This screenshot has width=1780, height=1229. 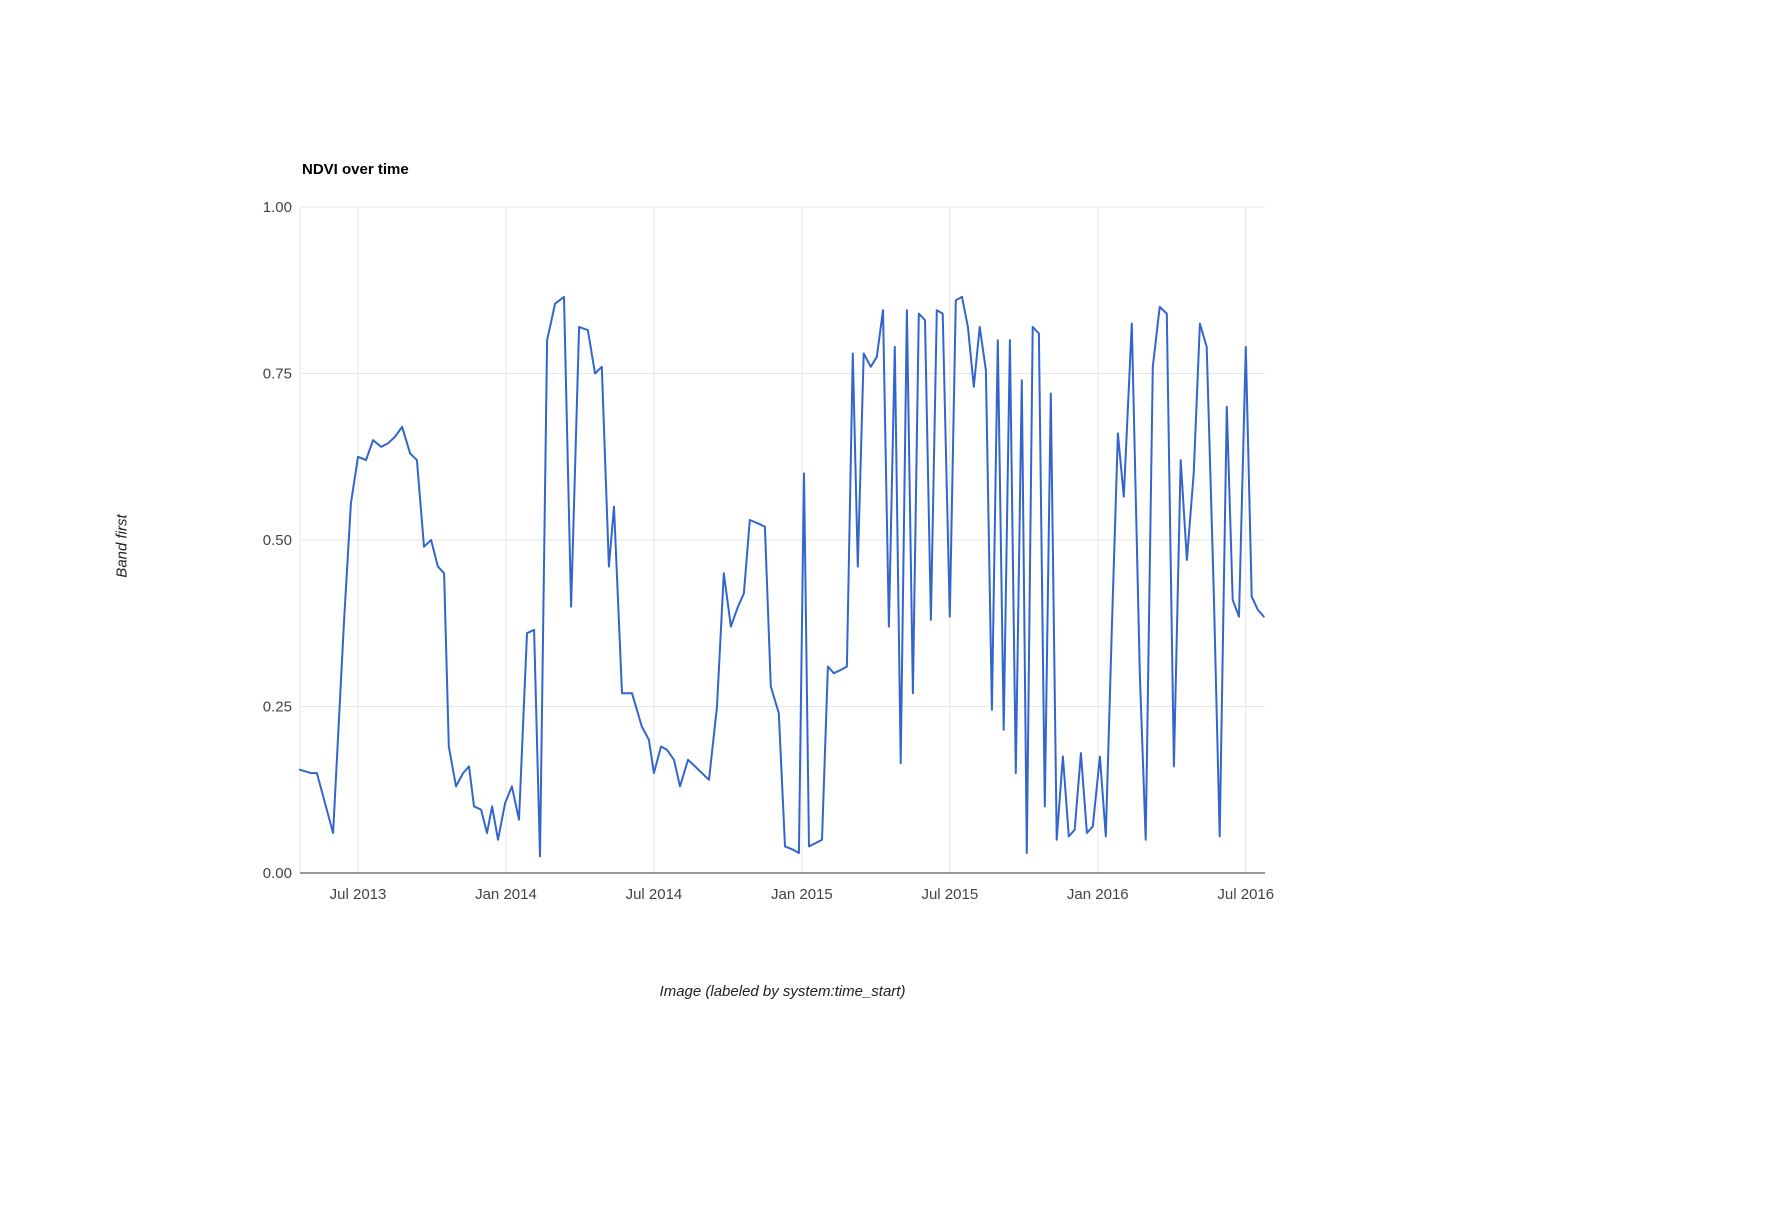 I want to click on x-tick-label: Jul 2014, so click(x=654, y=894).